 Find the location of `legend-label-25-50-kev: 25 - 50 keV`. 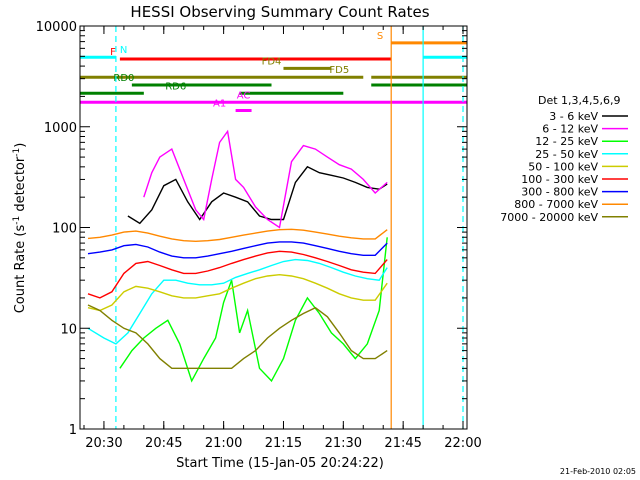

legend-label-25-50-kev: 25 - 50 keV is located at coordinates (566, 154).